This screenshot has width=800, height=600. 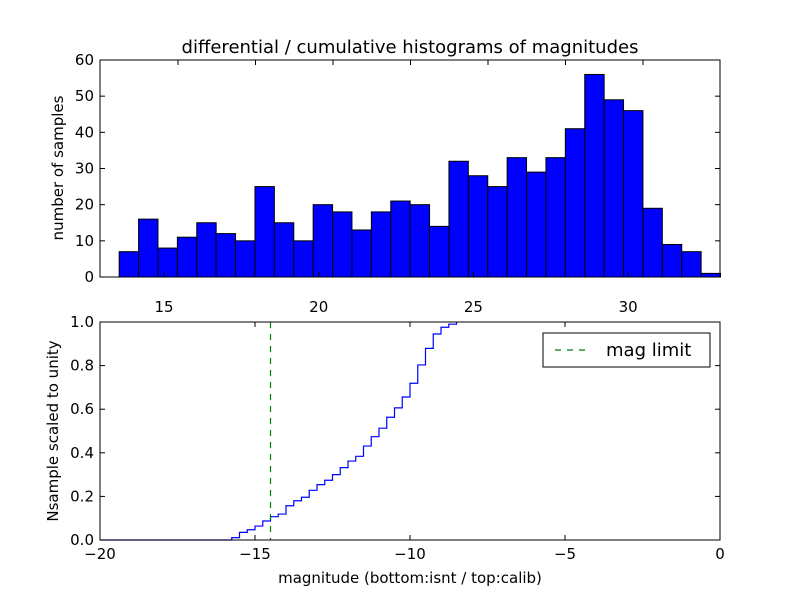 I want to click on y-tick-label: 40, so click(x=84, y=132).